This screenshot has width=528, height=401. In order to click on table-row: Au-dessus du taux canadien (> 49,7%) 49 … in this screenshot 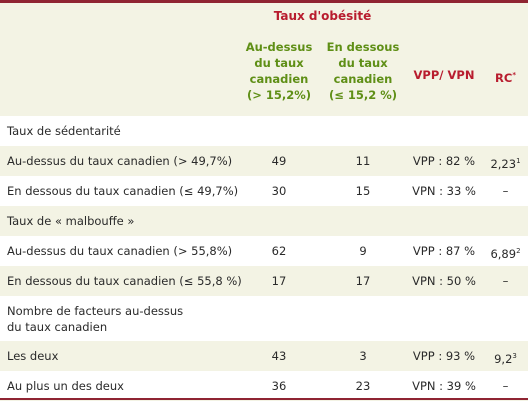, I will do `click(264, 161)`.